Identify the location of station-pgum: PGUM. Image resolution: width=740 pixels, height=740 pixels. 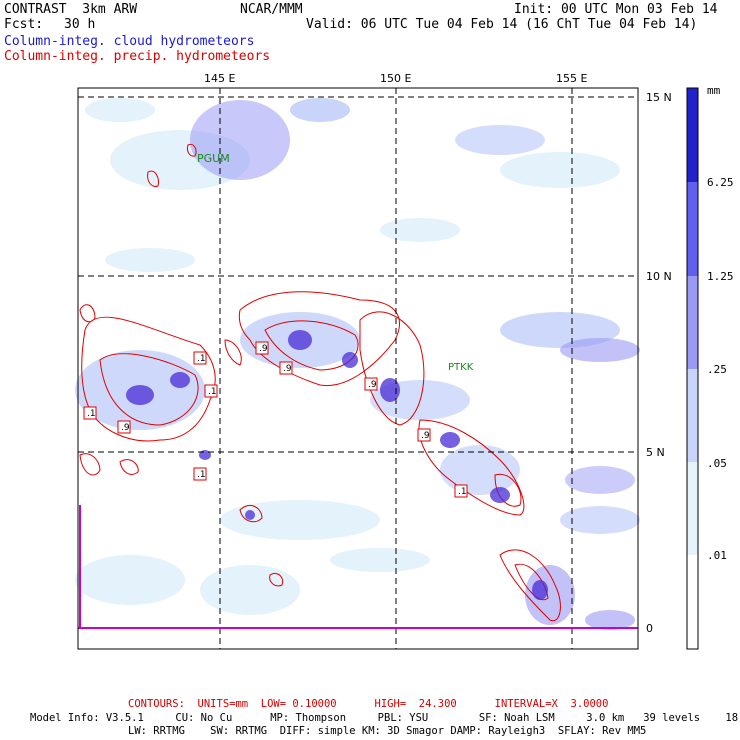
(213, 158).